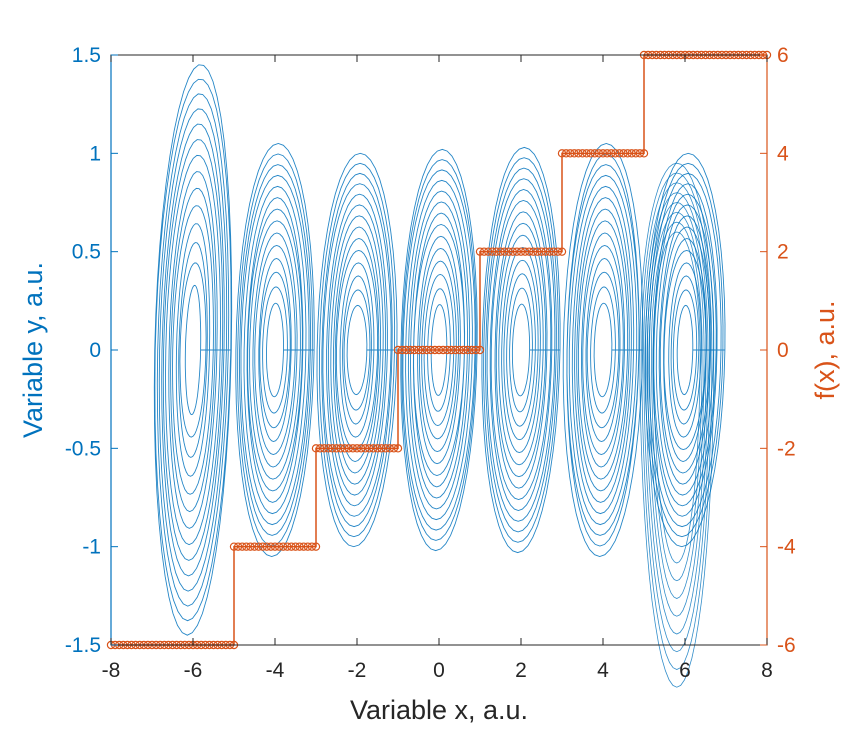 Image resolution: width=850 pixels, height=729 pixels. Describe the element at coordinates (95, 153) in the screenshot. I see `left-y-tick-label: 1` at that location.